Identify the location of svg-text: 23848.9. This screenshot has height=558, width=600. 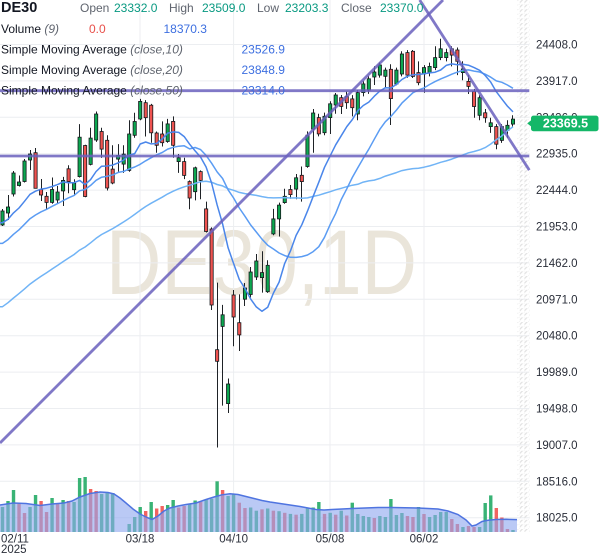
(264, 70).